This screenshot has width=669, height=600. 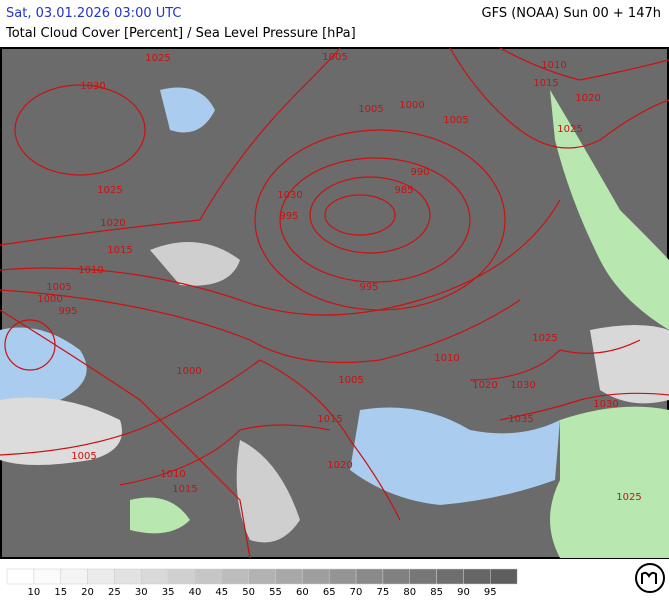 What do you see at coordinates (94, 13) in the screenshot?
I see `run-time: Sat, 03.01.2026 03:00 UTC` at bounding box center [94, 13].